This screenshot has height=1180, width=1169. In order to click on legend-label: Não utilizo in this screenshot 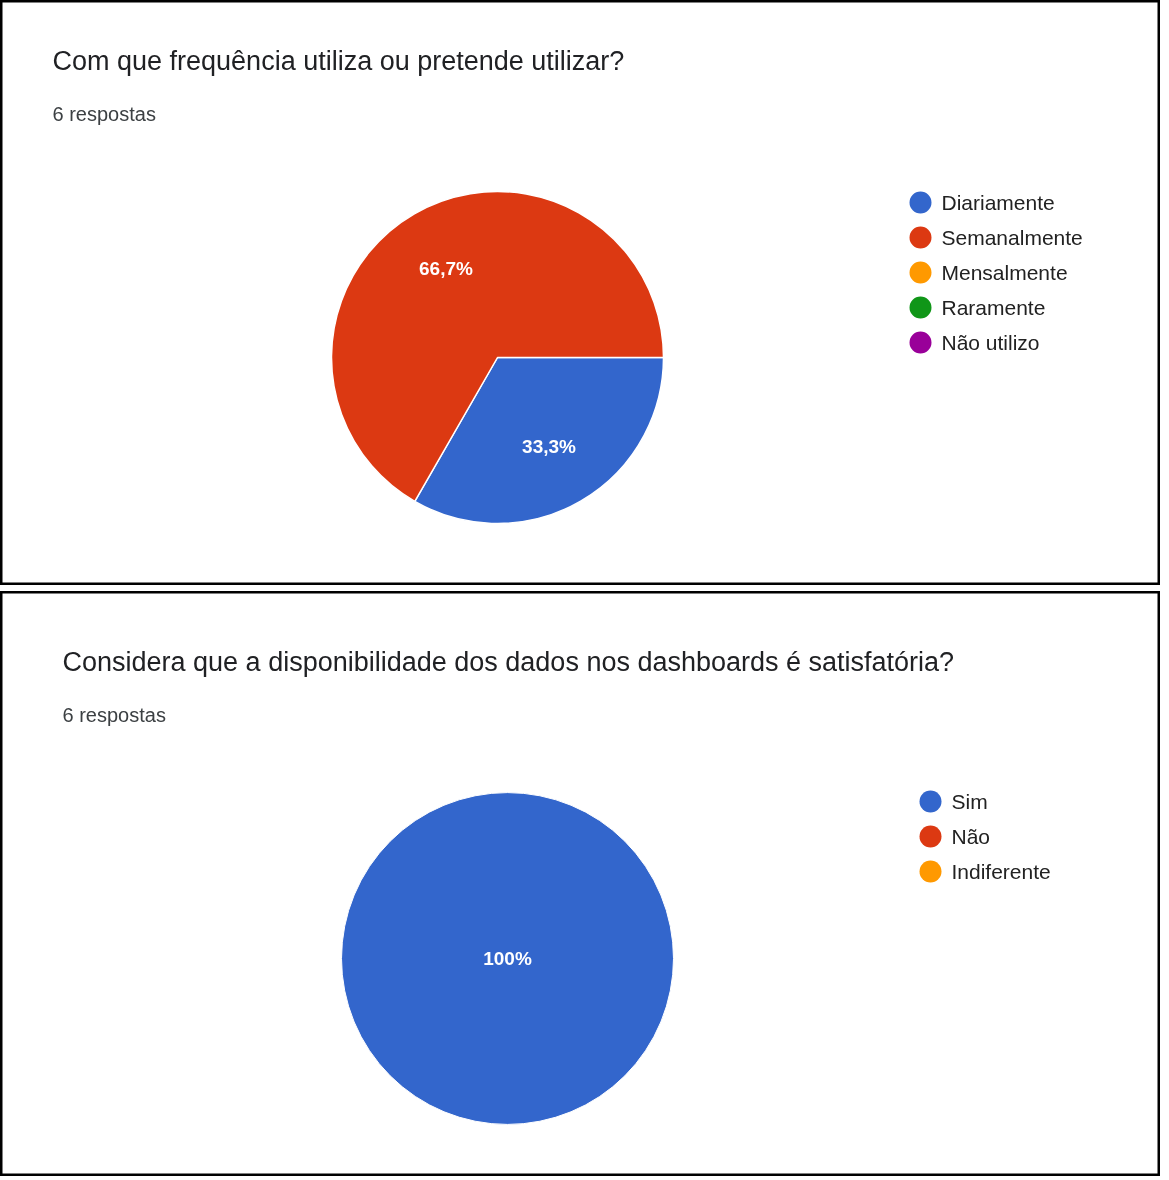, I will do `click(990, 342)`.